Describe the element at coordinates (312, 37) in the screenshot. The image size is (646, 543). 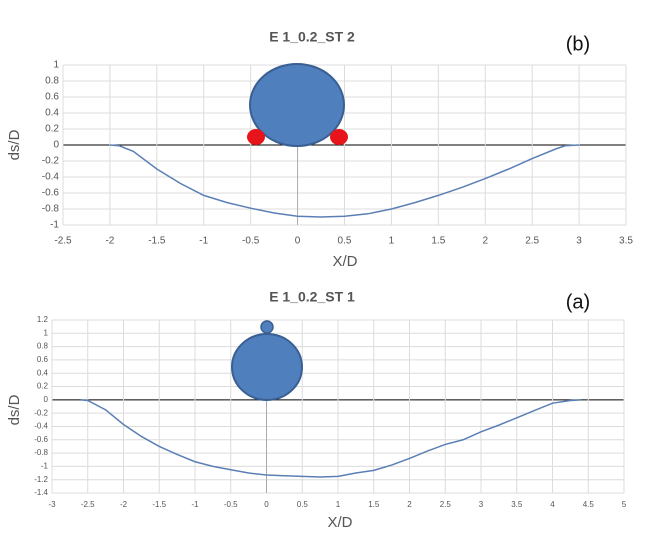
I see `chart-title: E 1_0.2_ST 2` at that location.